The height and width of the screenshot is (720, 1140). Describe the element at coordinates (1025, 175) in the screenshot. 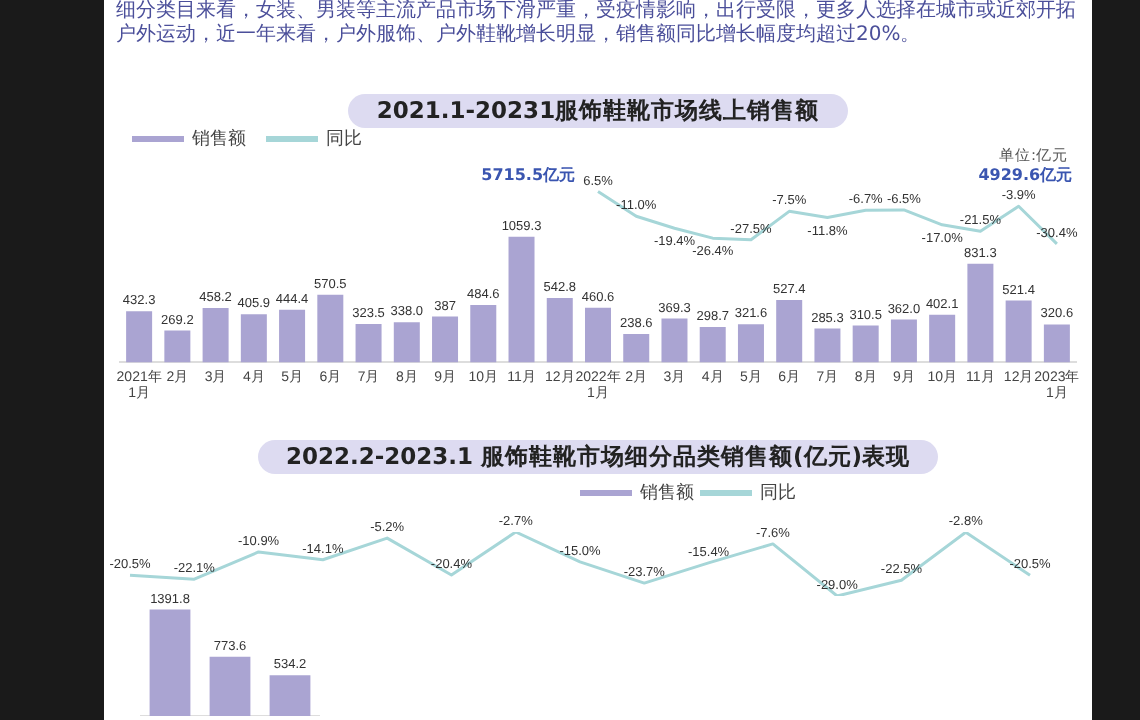

I see `text: 4929.6亿元` at that location.